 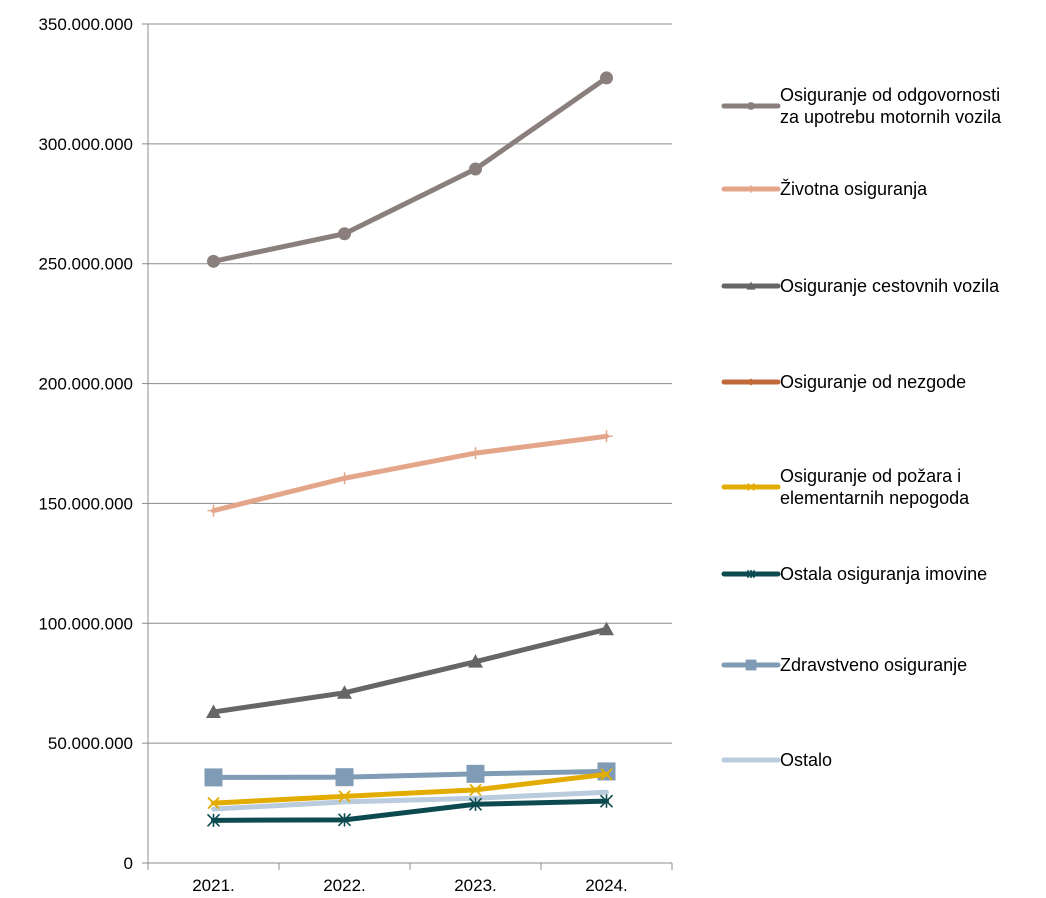 I want to click on y-tick-label: 0, so click(x=128, y=863).